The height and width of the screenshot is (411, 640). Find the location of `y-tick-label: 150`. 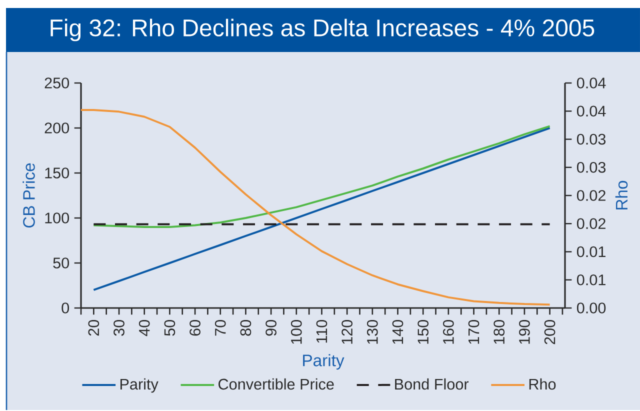

y-tick-label: 150 is located at coordinates (57, 173).